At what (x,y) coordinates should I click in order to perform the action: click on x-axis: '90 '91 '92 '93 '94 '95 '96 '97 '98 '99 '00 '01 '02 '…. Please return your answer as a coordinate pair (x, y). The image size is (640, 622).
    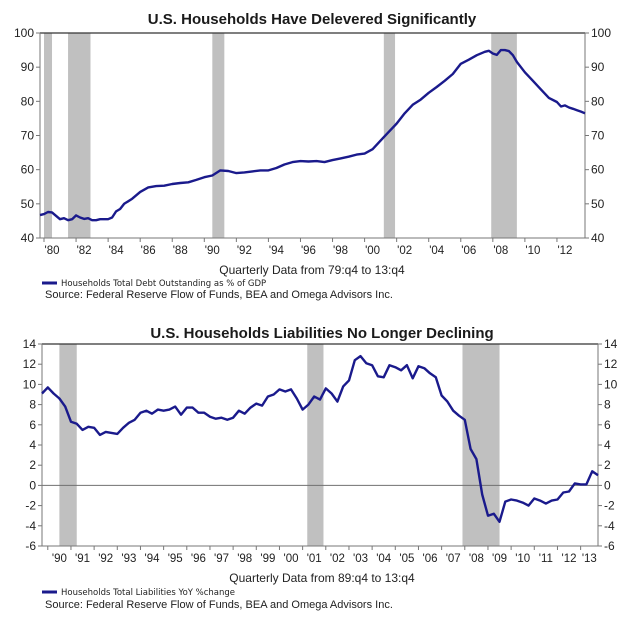
    Looking at the image, I should click on (322, 555).